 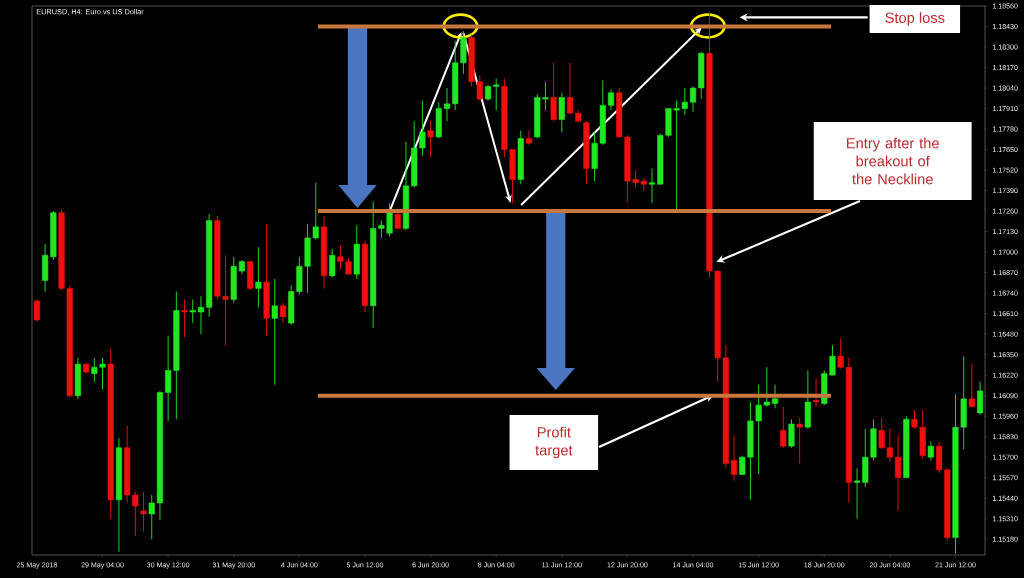 What do you see at coordinates (915, 19) in the screenshot?
I see `annotation: Stop loss` at bounding box center [915, 19].